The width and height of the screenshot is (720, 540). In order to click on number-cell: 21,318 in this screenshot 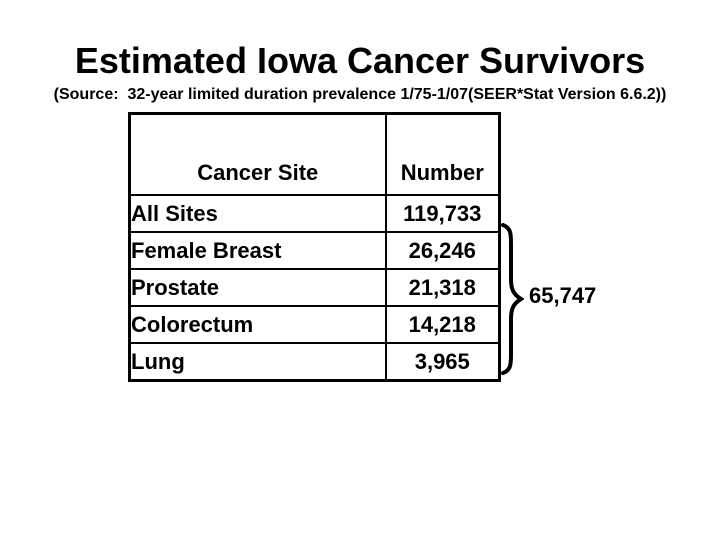, I will do `click(442, 287)`.